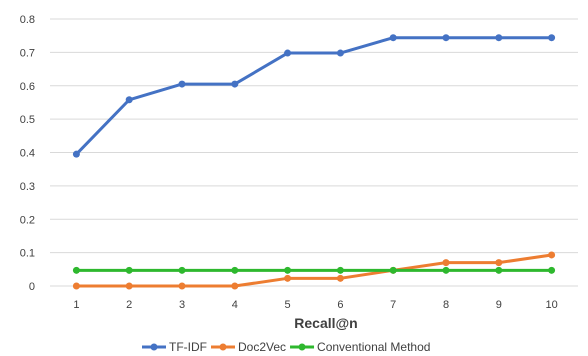  I want to click on legend-label: Conventional Method, so click(373, 347).